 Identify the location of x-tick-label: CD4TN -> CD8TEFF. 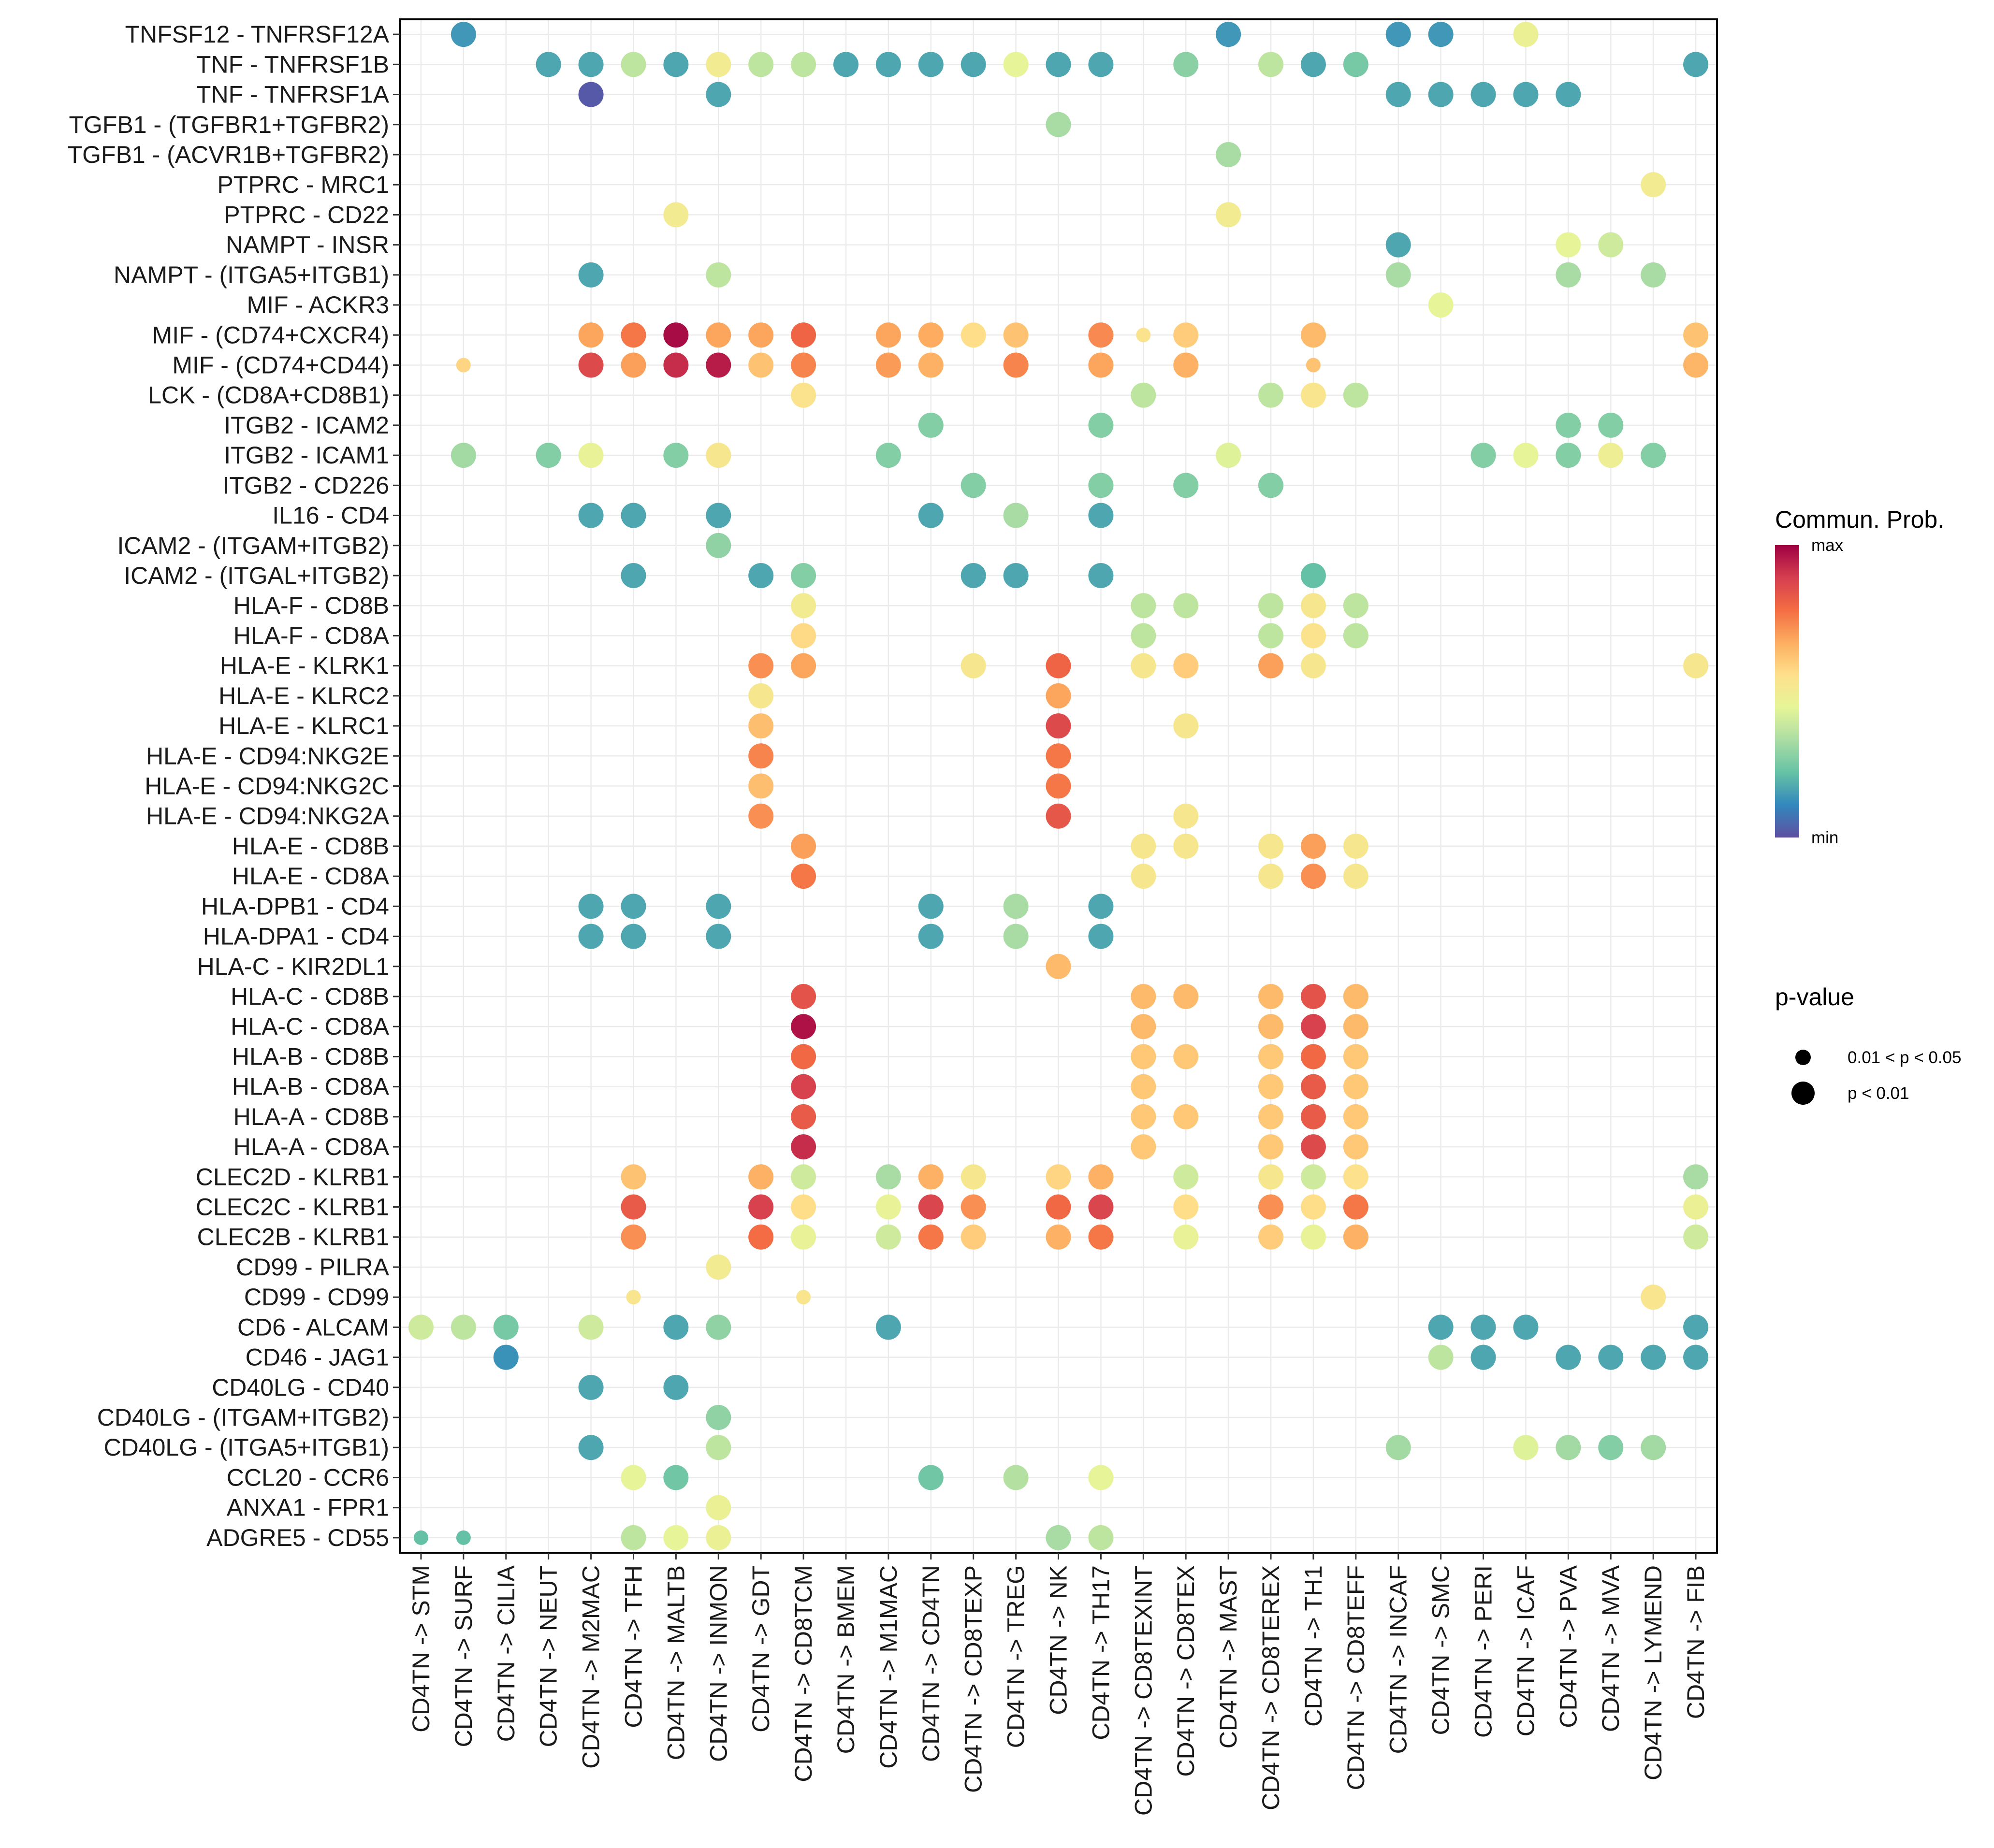
(1355, 1677).